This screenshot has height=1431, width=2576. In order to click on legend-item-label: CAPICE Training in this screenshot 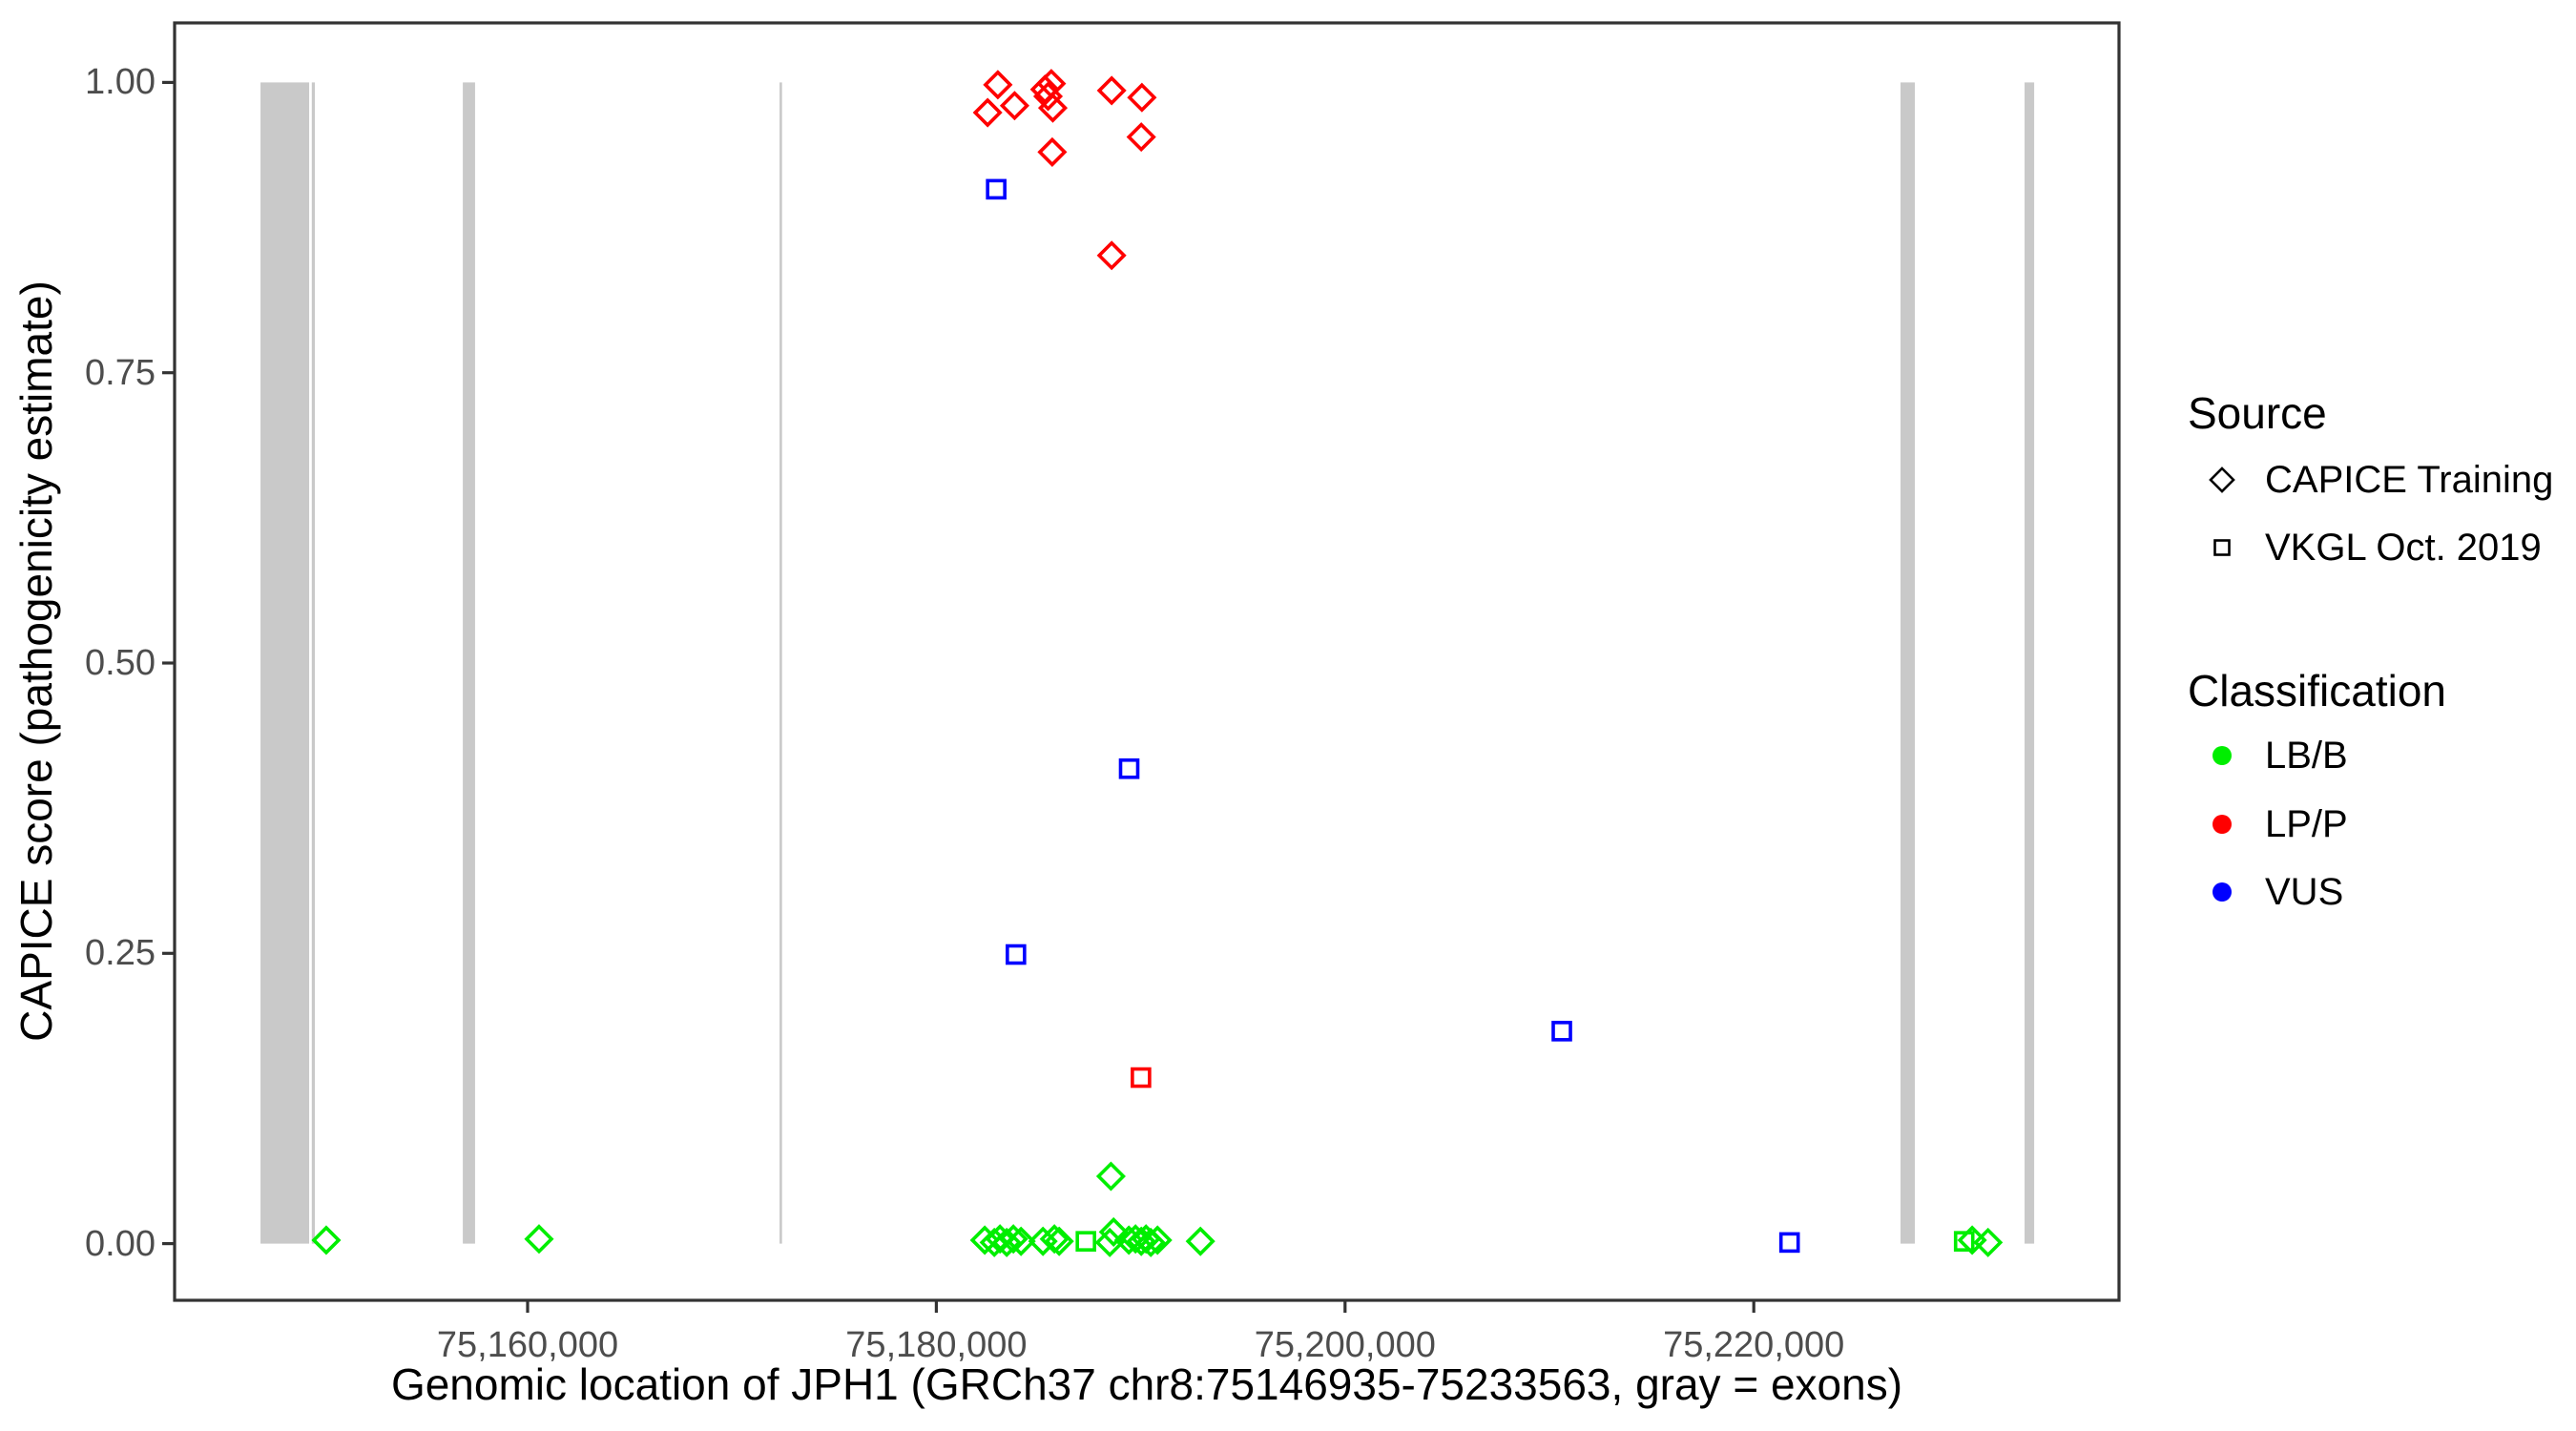, I will do `click(2409, 479)`.